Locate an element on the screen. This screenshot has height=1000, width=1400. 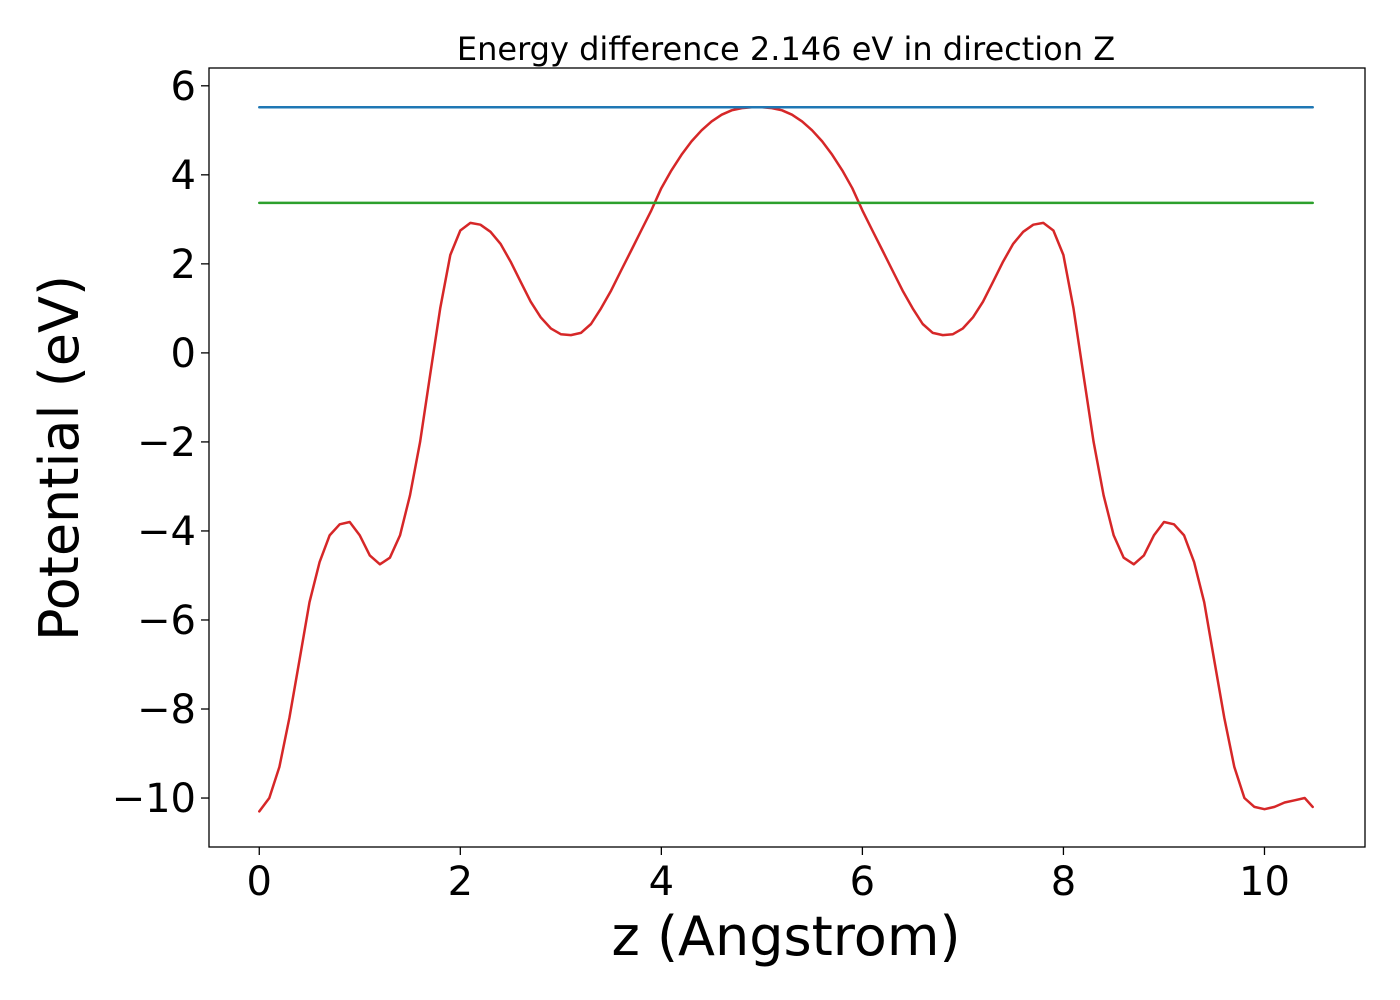
x-tick-label: 10 is located at coordinates (1264, 882).